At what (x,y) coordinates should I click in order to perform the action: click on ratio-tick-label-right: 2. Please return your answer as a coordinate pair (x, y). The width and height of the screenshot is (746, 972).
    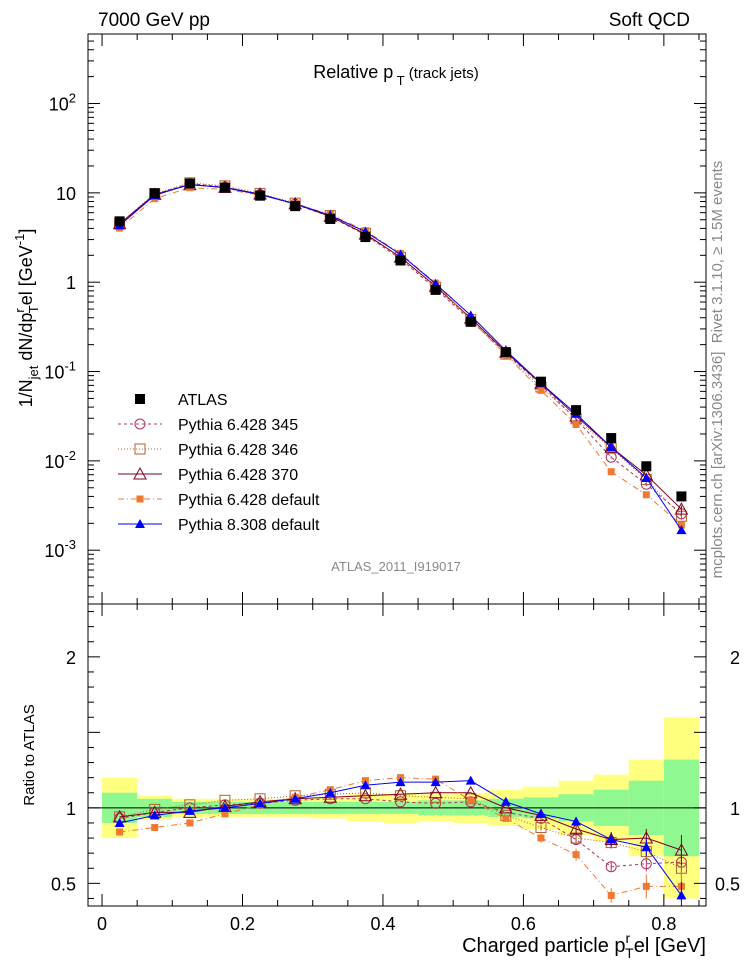
    Looking at the image, I should click on (735, 658).